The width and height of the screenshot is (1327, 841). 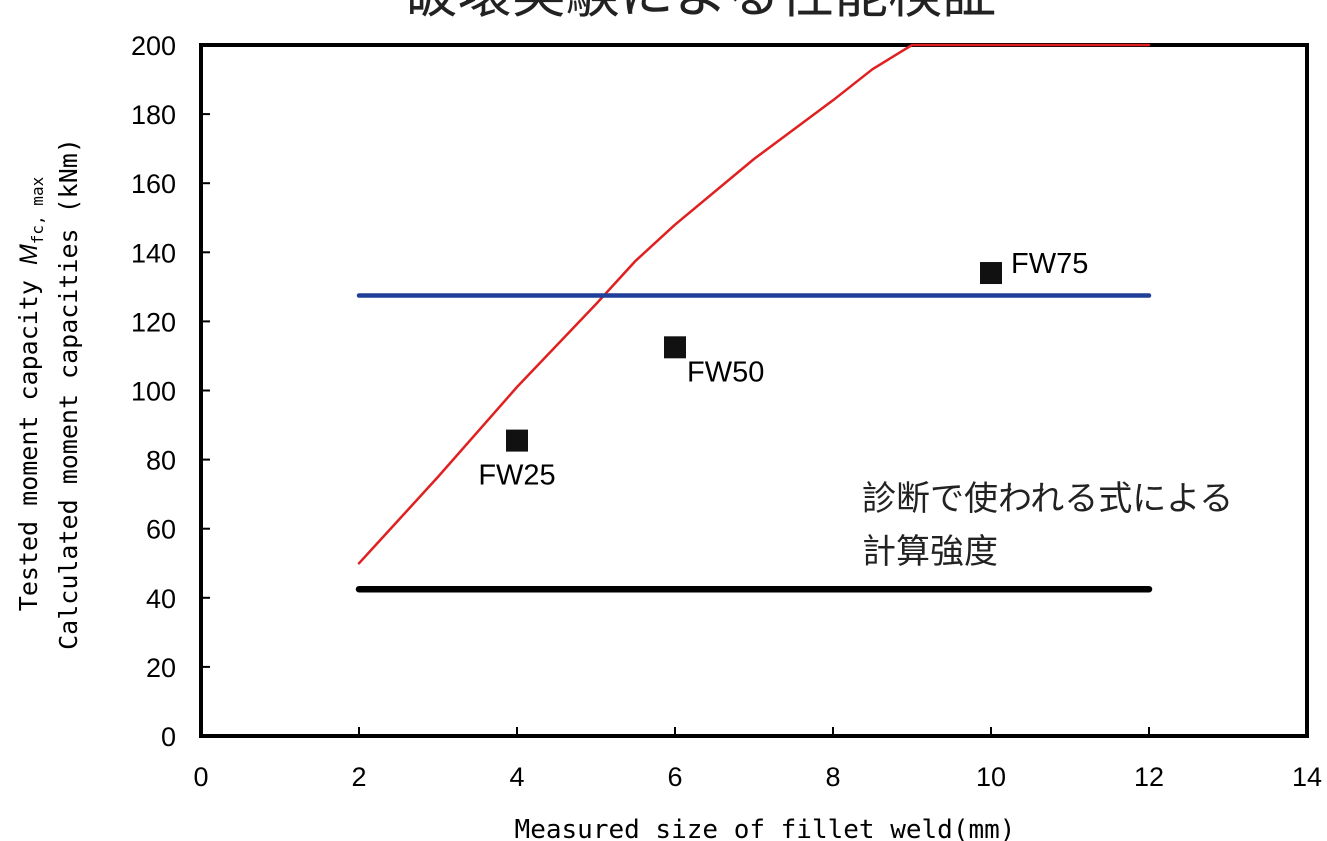 I want to click on y-axis-title-line1: Tested moment capacity Mfc, max, so click(x=30, y=393).